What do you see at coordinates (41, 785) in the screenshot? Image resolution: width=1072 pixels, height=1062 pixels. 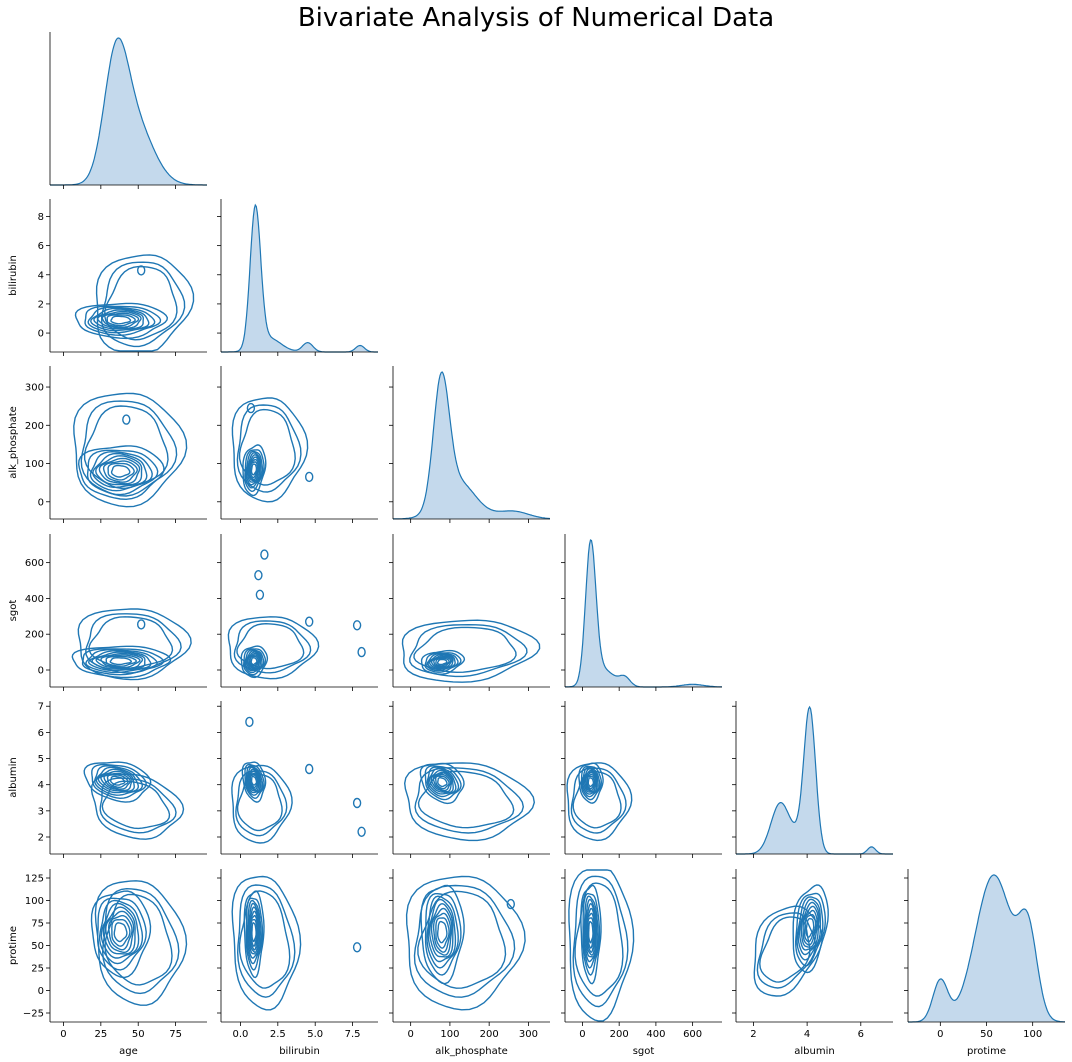 I see `y-tick-label: 4` at bounding box center [41, 785].